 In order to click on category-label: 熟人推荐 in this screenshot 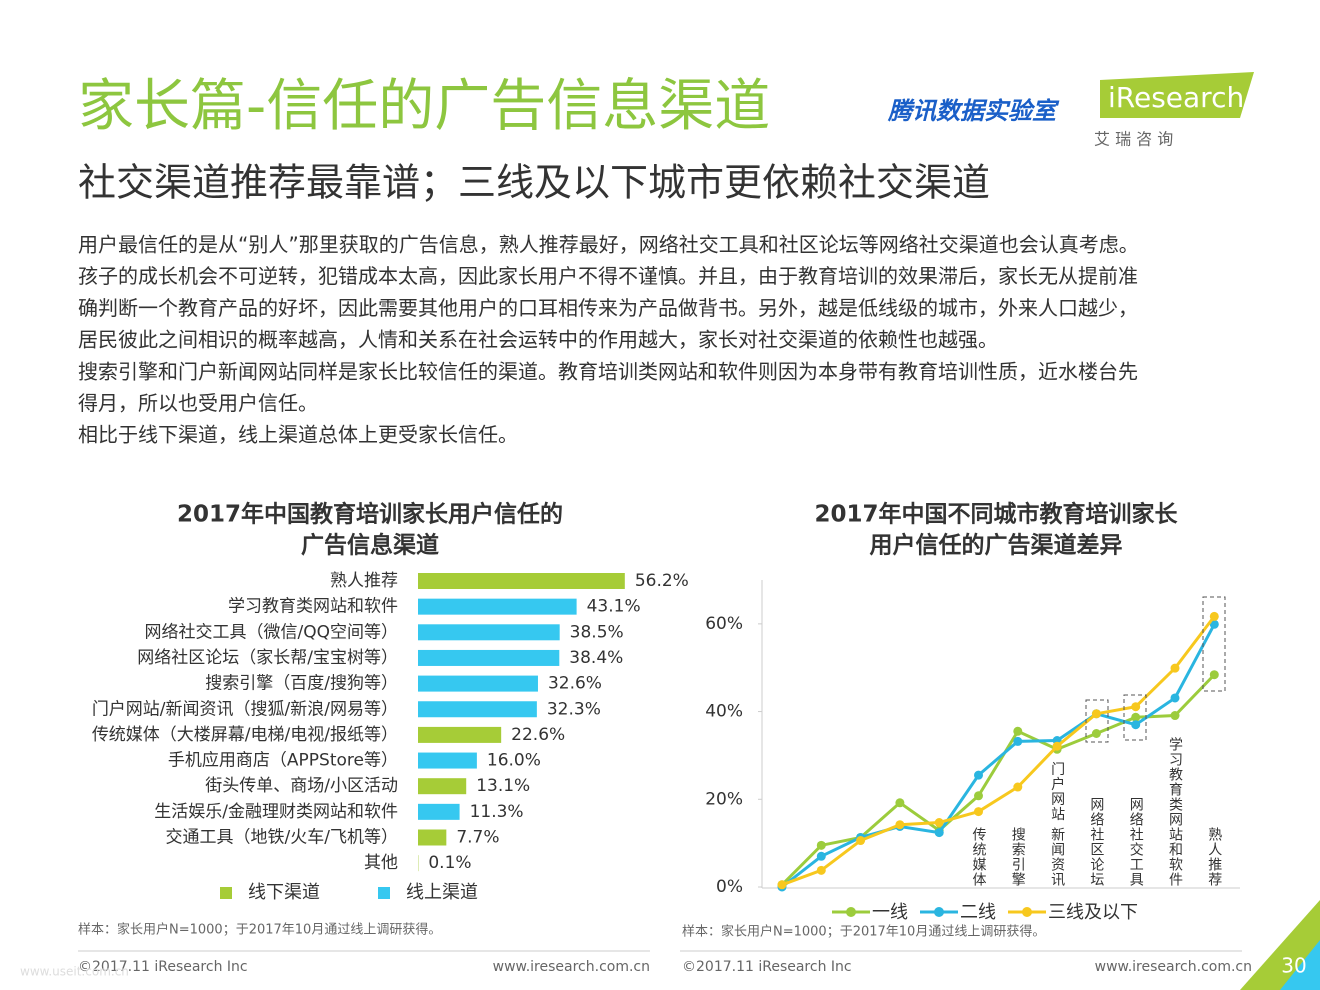, I will do `click(364, 580)`.